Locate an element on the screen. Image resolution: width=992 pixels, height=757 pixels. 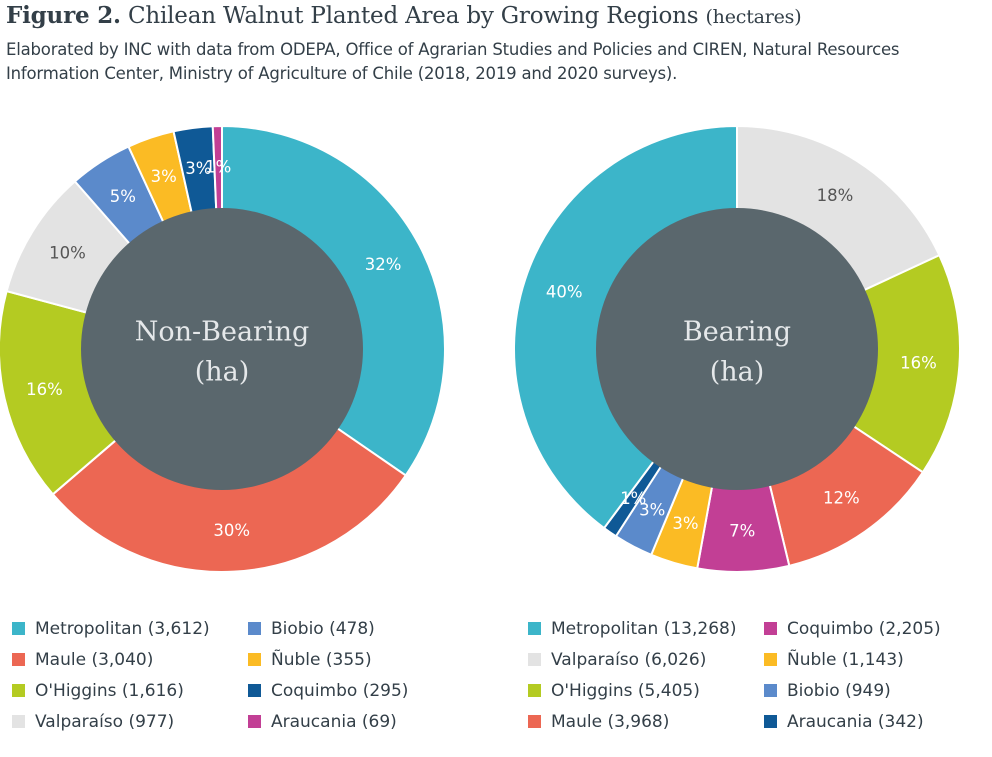
data-label-valparaiso: 18% is located at coordinates (835, 195).